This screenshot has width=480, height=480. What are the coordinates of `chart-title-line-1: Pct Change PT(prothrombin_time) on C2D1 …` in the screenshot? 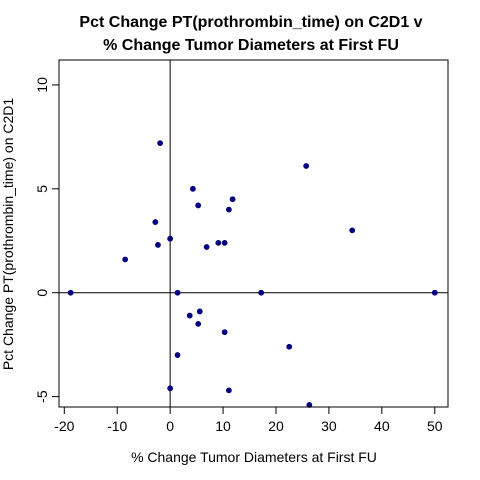 It's located at (250, 22).